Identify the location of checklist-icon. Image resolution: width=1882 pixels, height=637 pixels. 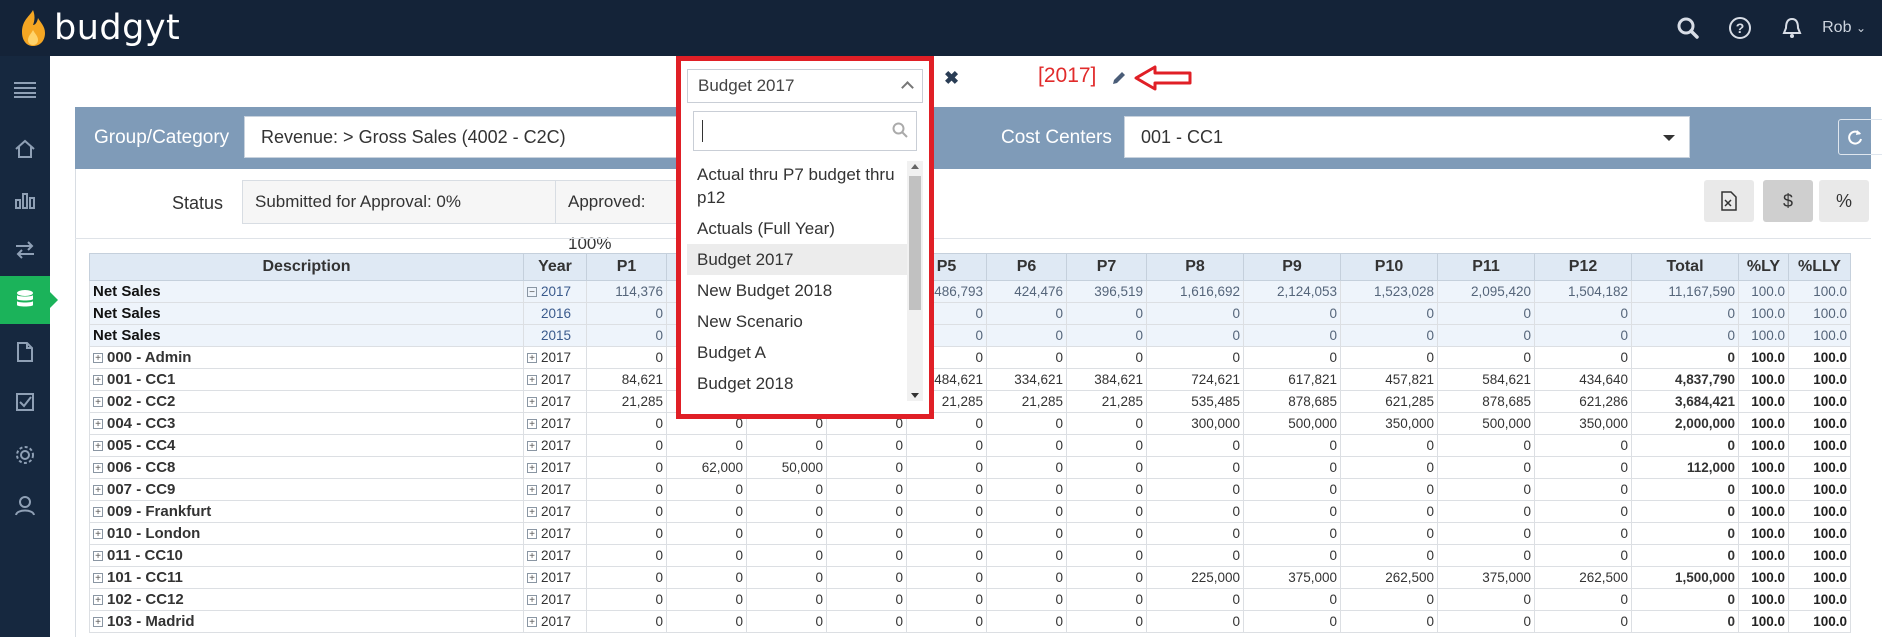
(25, 402).